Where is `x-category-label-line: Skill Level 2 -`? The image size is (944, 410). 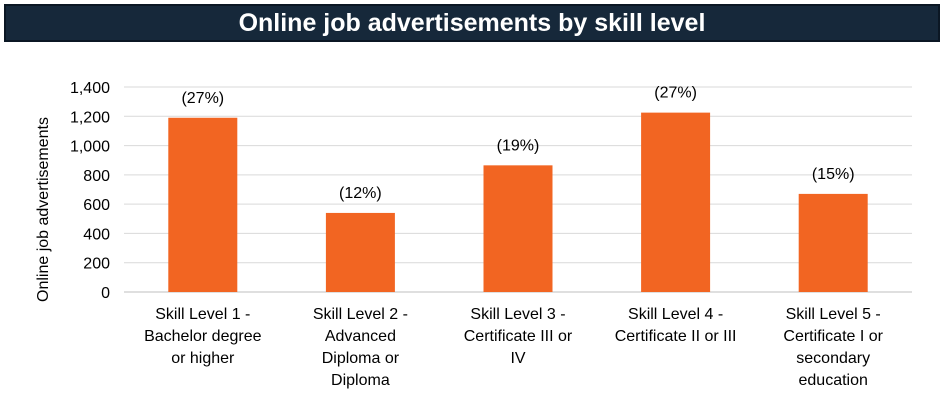 x-category-label-line: Skill Level 2 - is located at coordinates (360, 314).